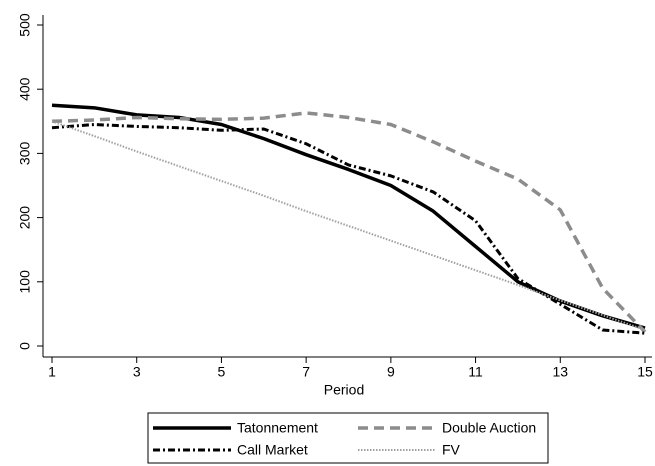 The image size is (655, 466). I want to click on x-tick-label: 1, so click(52, 372).